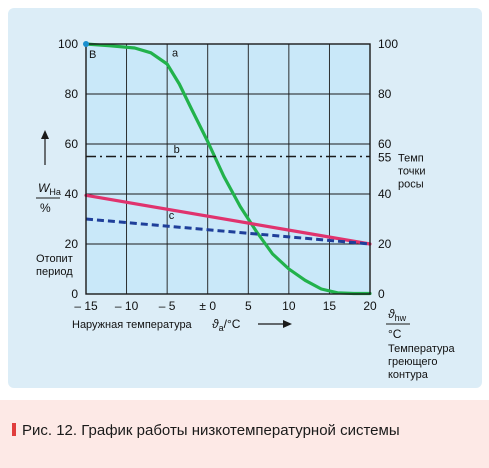  I want to click on y-tick-label-right-4: 80, so click(385, 94).